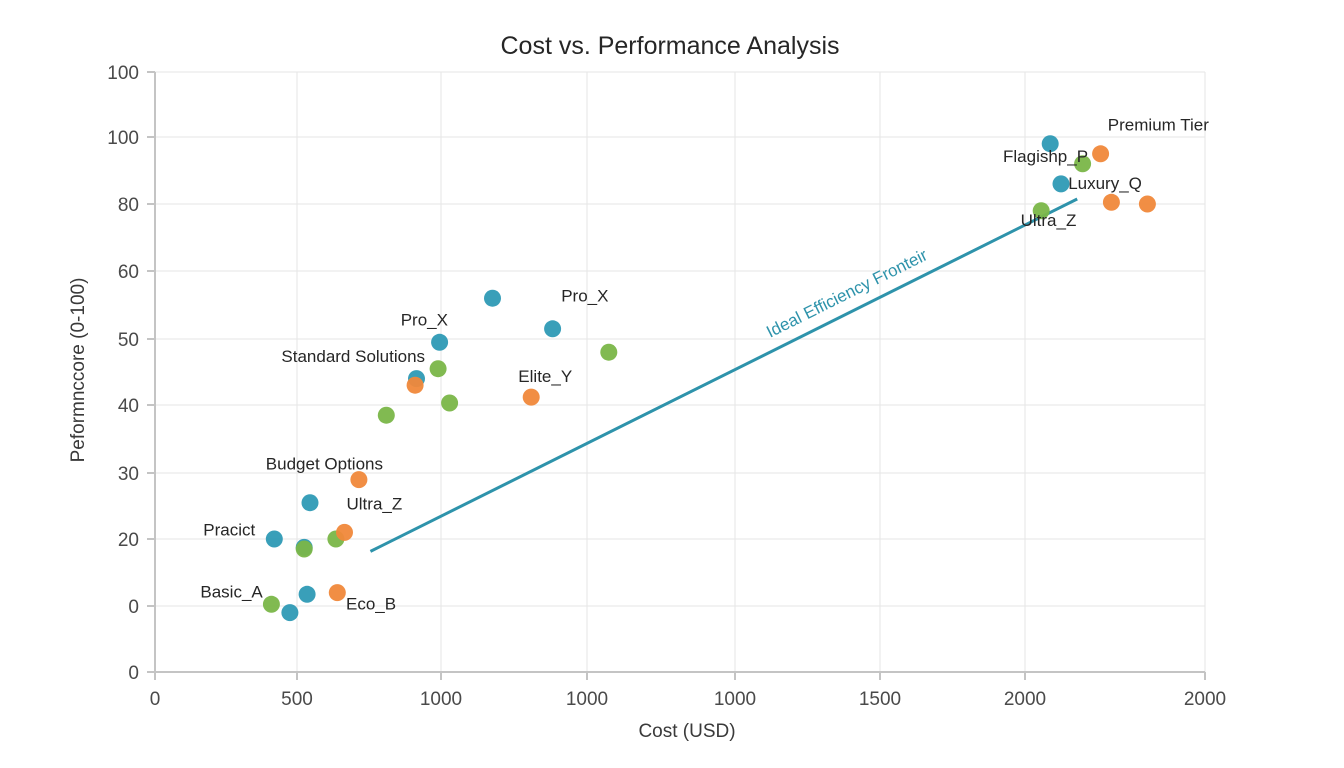  I want to click on y-tick-label: 80, so click(128, 205).